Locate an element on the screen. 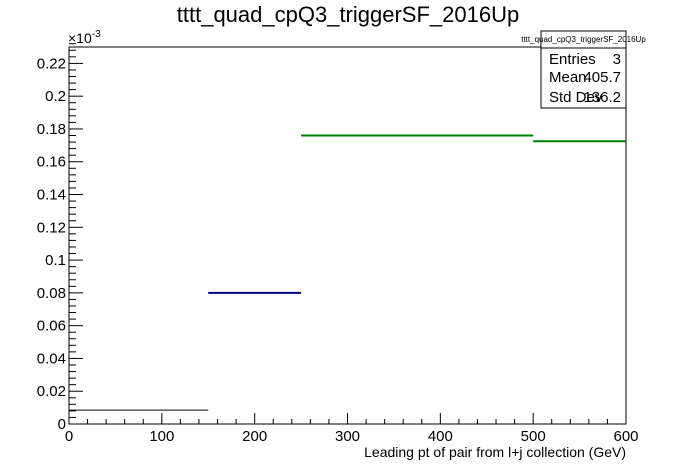 Image resolution: width=696 pixels, height=472 pixels. stats-entries-label: Entries is located at coordinates (572, 59).